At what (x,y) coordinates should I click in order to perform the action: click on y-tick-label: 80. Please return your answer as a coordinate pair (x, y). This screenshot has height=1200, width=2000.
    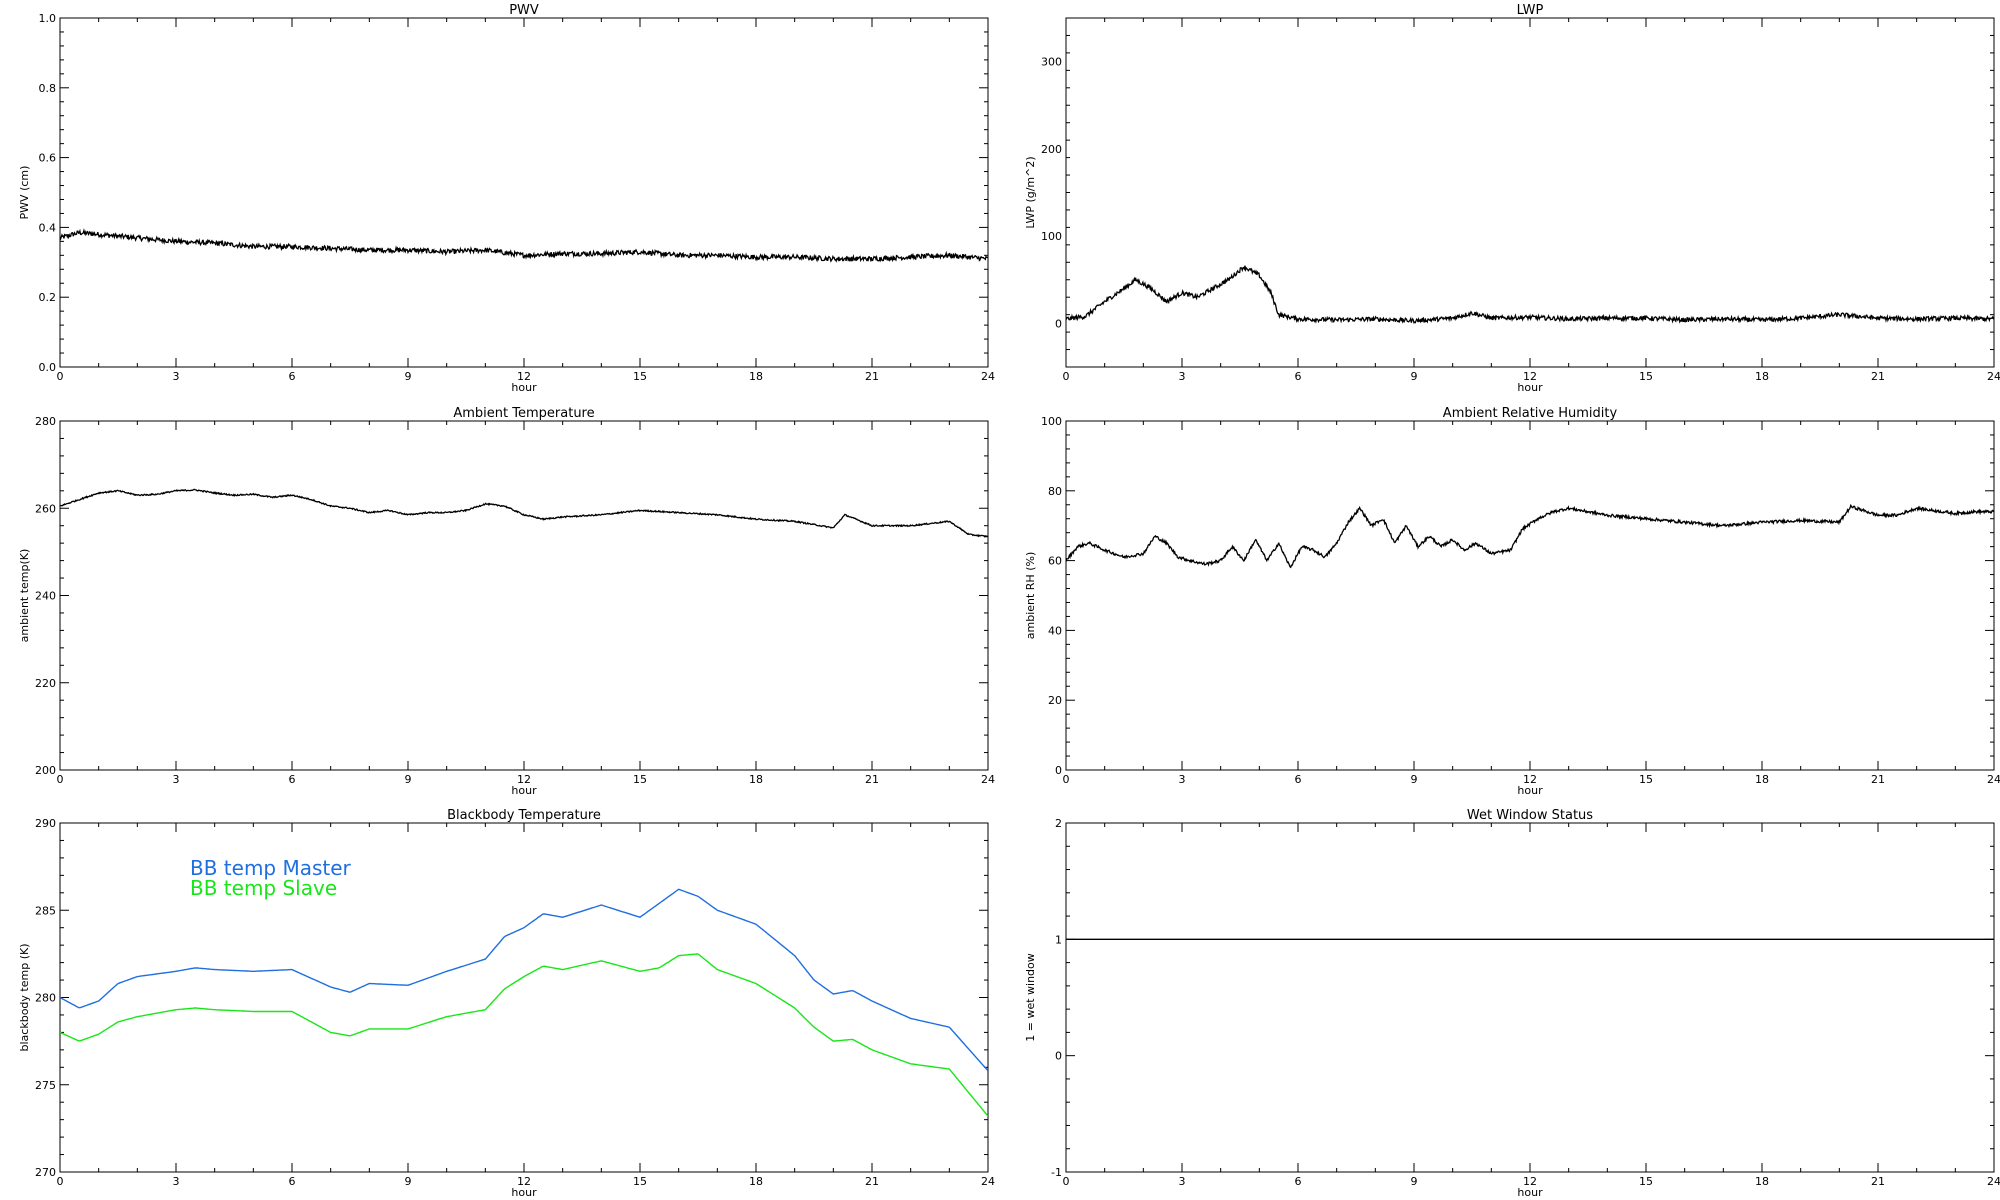
    Looking at the image, I should click on (1055, 491).